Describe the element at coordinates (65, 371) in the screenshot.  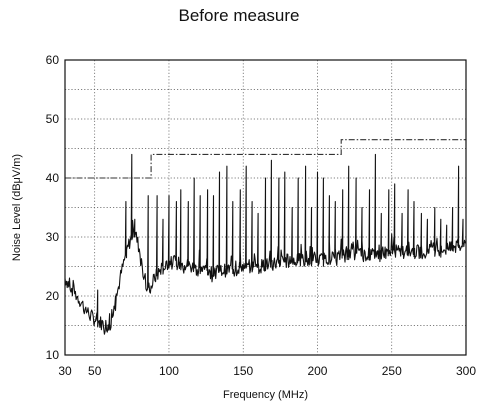
I see `x-tick-label: 30` at that location.